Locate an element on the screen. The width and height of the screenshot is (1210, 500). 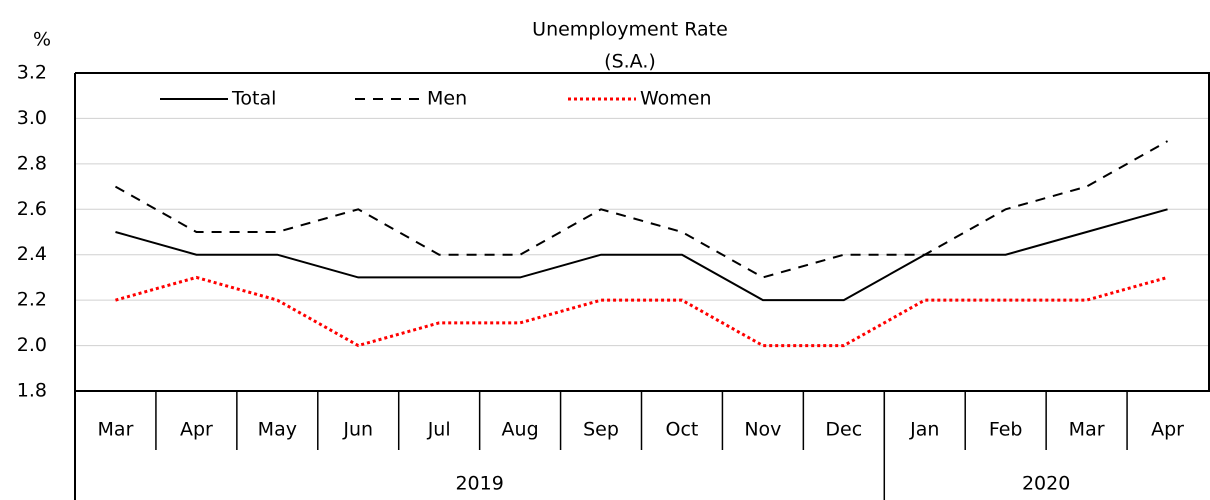
chart-title: Unemployment Rate is located at coordinates (630, 30).